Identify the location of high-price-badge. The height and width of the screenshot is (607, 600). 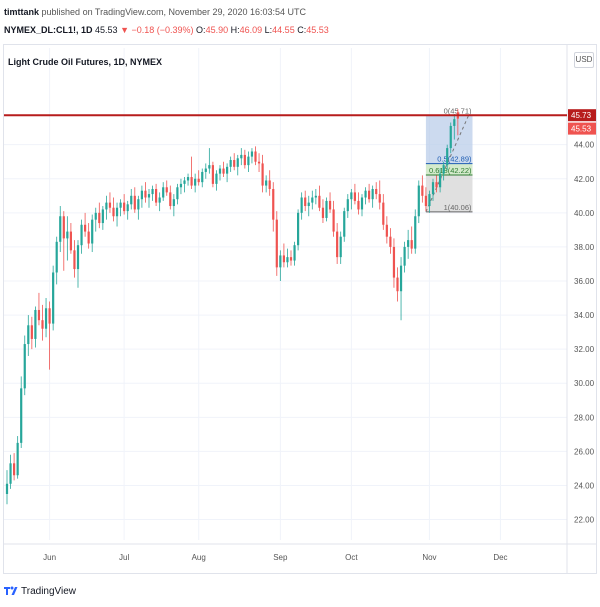
(582, 115).